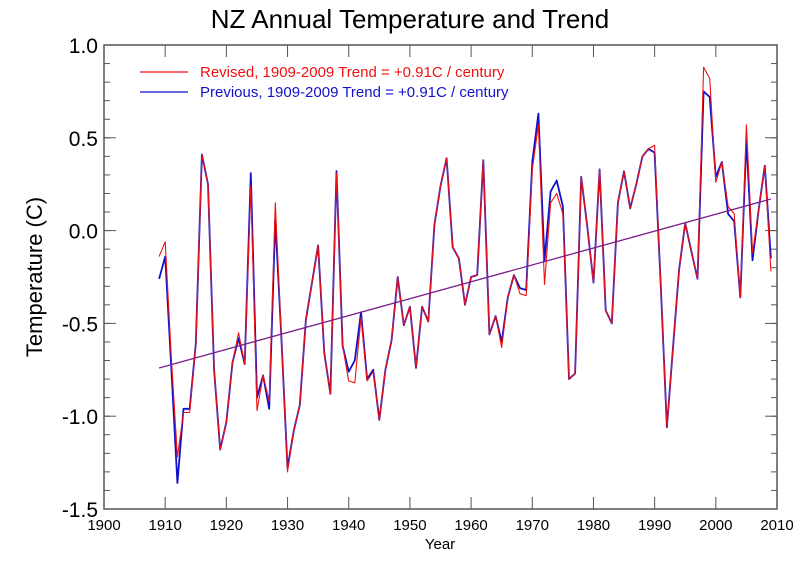 This screenshot has height=566, width=800. What do you see at coordinates (83, 232) in the screenshot?
I see `y-tick-label: 0.0` at bounding box center [83, 232].